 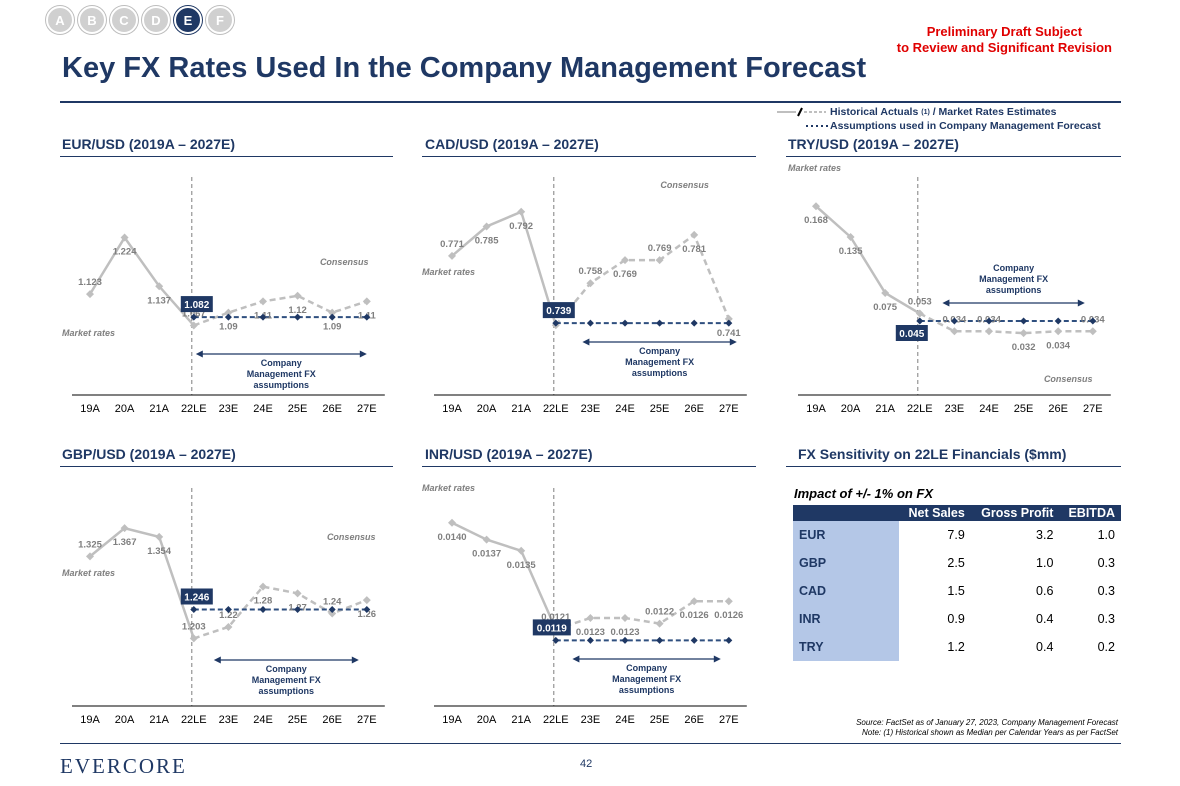 What do you see at coordinates (92, 20) in the screenshot?
I see `nav-b: B` at bounding box center [92, 20].